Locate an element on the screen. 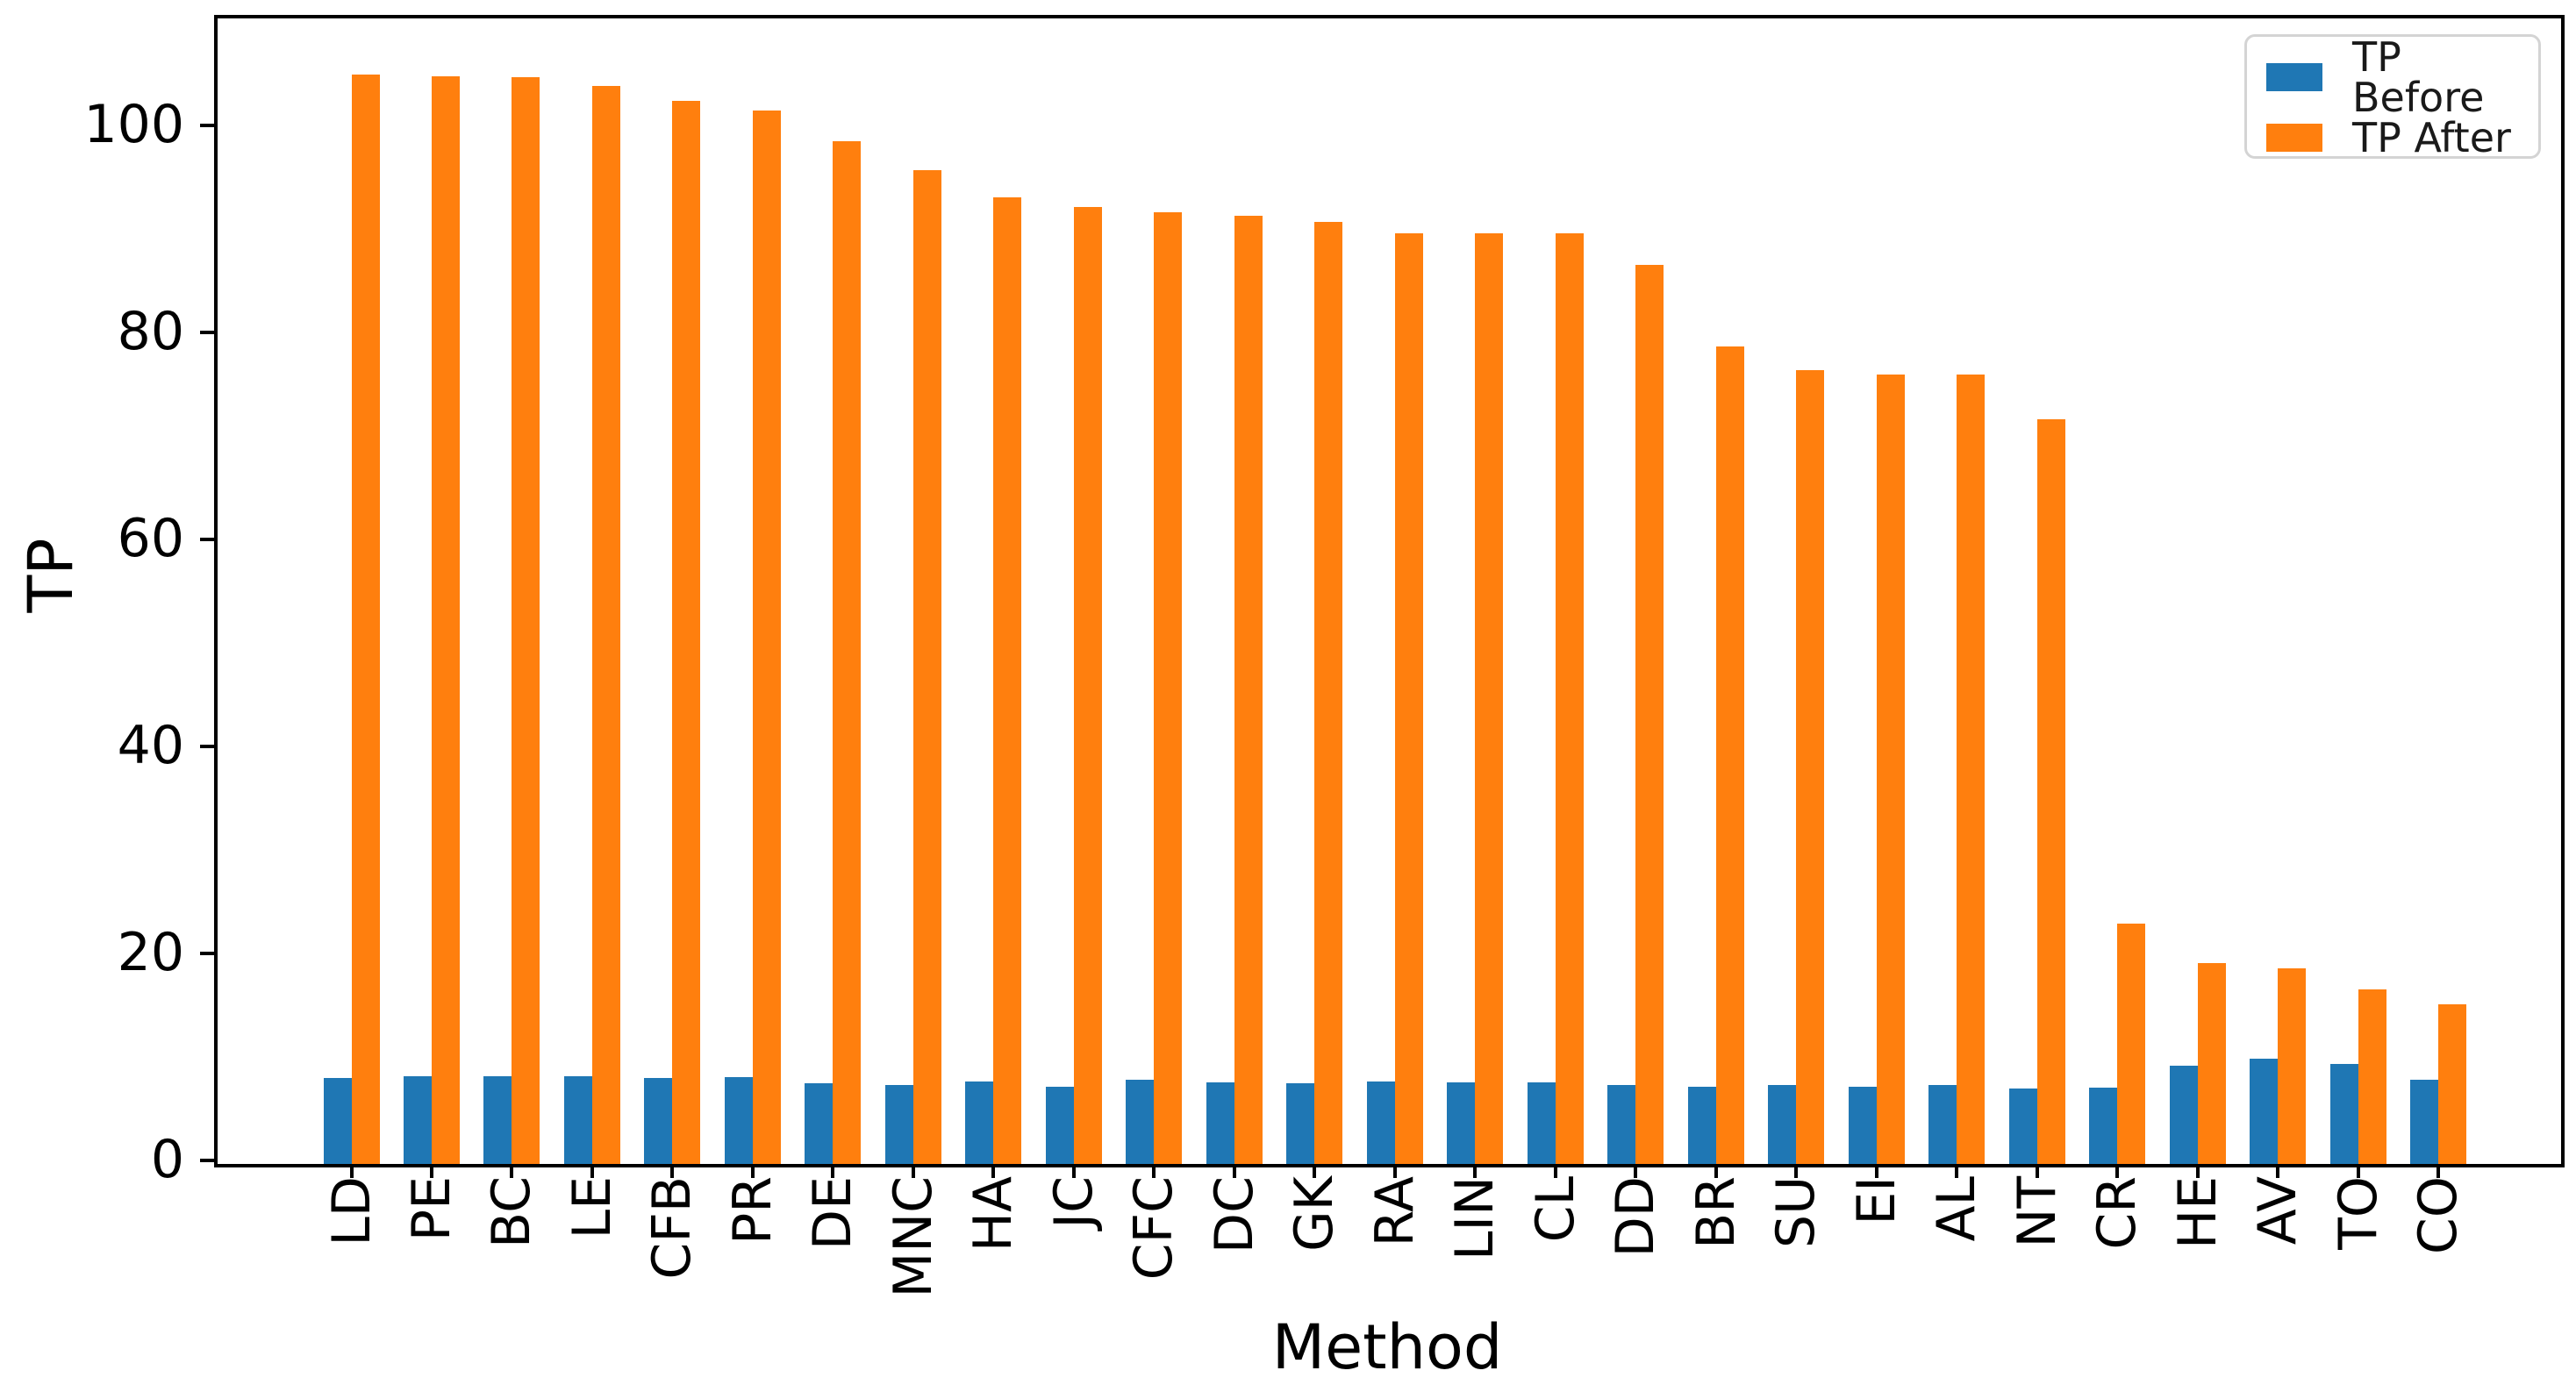  bar-tp-after-av is located at coordinates (2292, 1066).